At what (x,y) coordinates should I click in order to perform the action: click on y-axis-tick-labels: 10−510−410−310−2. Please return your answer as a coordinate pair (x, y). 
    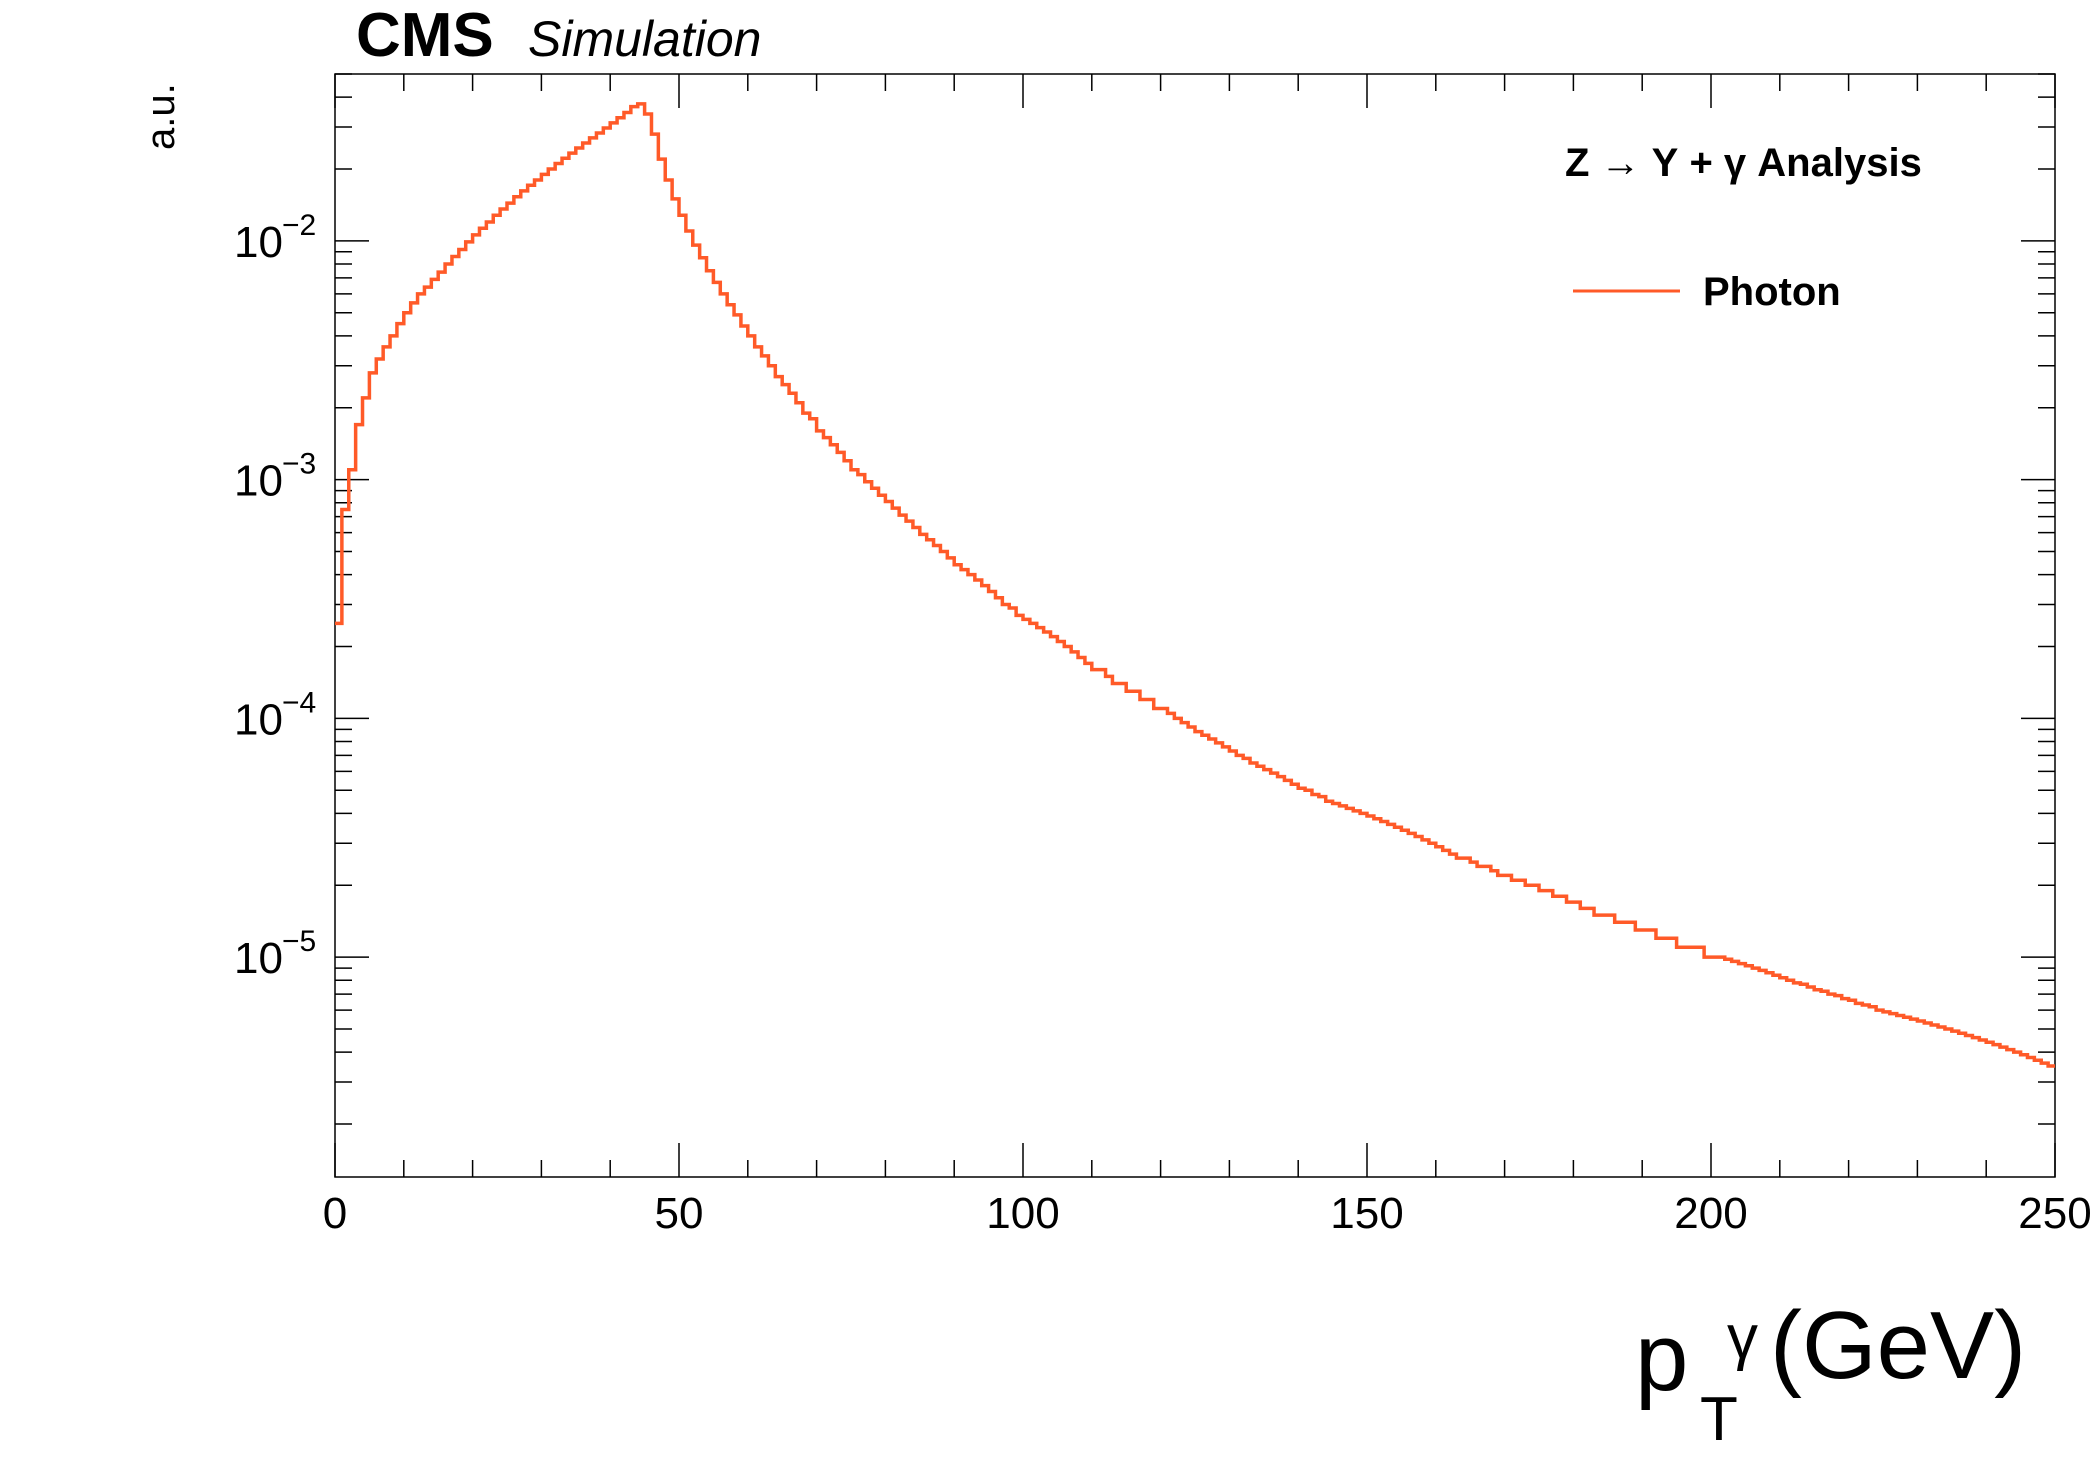
    Looking at the image, I should click on (275, 596).